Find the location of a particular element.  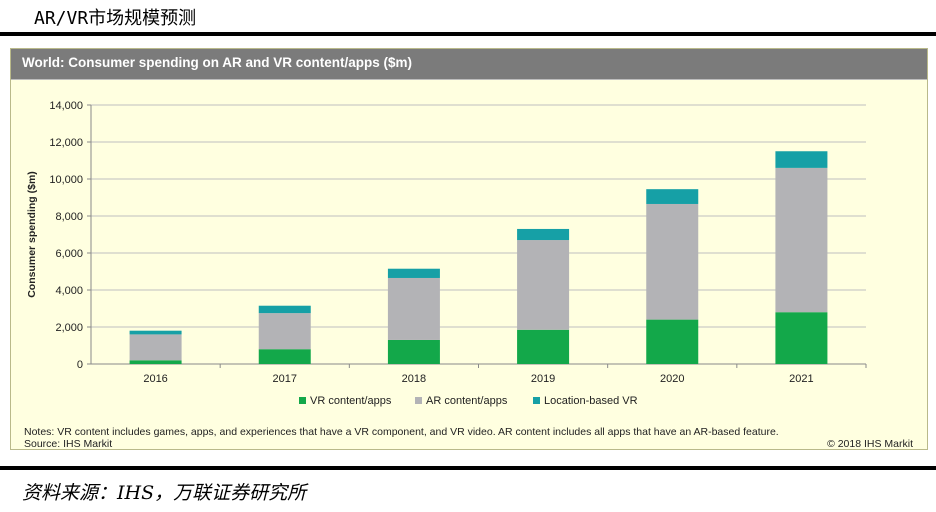

y-tick-label: 12,000 is located at coordinates (66, 143).